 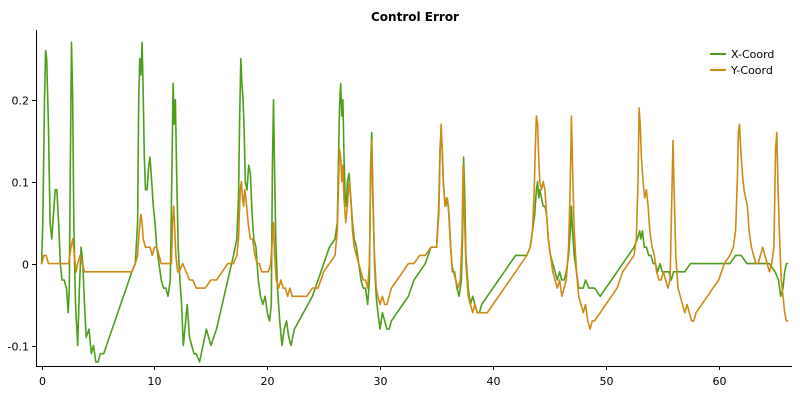 I want to click on x-tick-label: 60, so click(x=720, y=381).